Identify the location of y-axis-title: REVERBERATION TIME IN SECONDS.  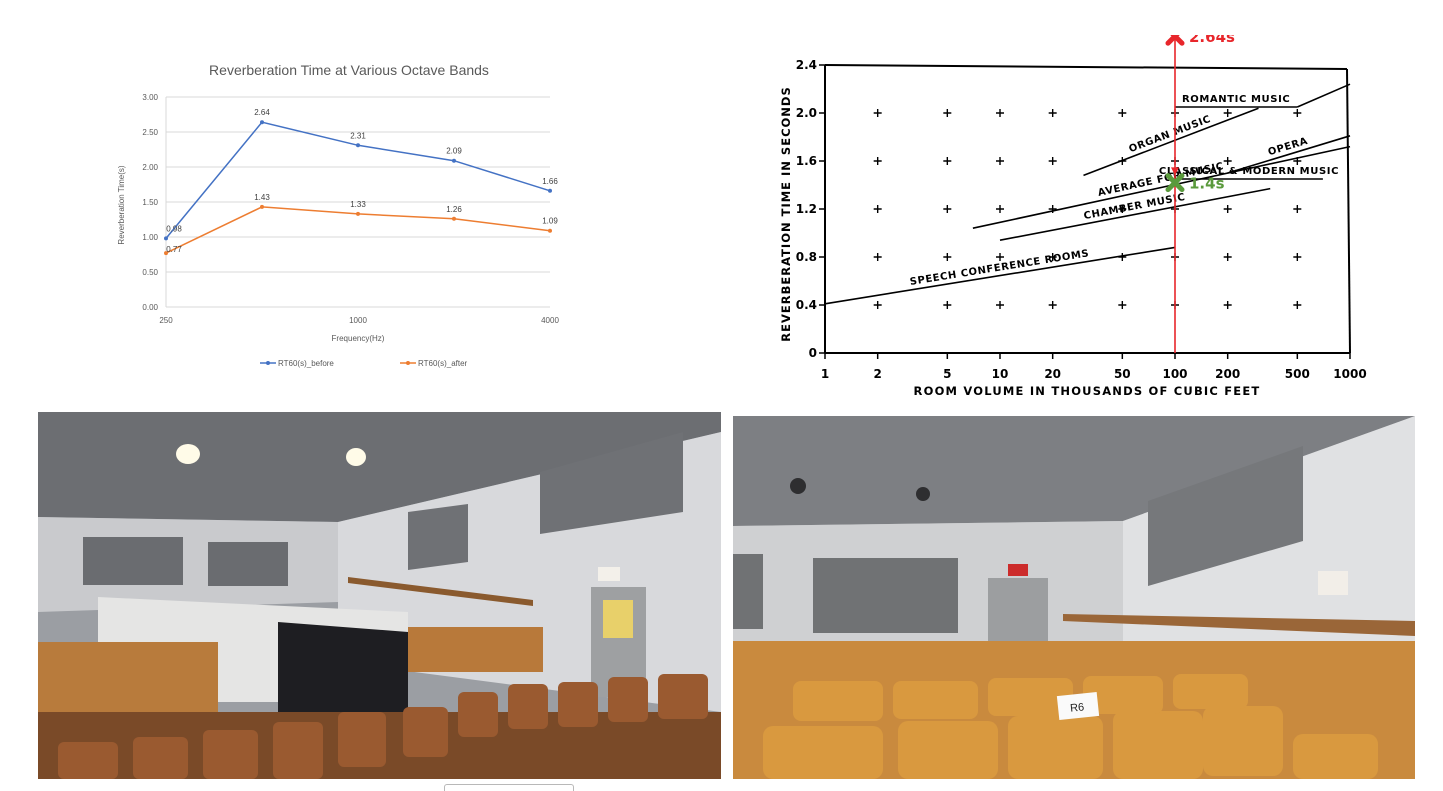
(786, 213).